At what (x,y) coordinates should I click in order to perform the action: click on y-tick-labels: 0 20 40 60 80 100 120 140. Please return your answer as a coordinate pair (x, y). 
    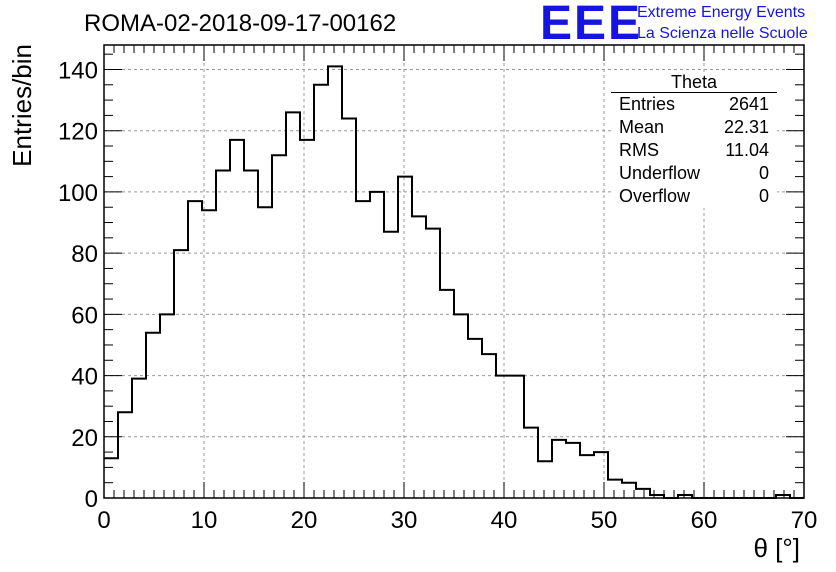
    Looking at the image, I should click on (78, 285).